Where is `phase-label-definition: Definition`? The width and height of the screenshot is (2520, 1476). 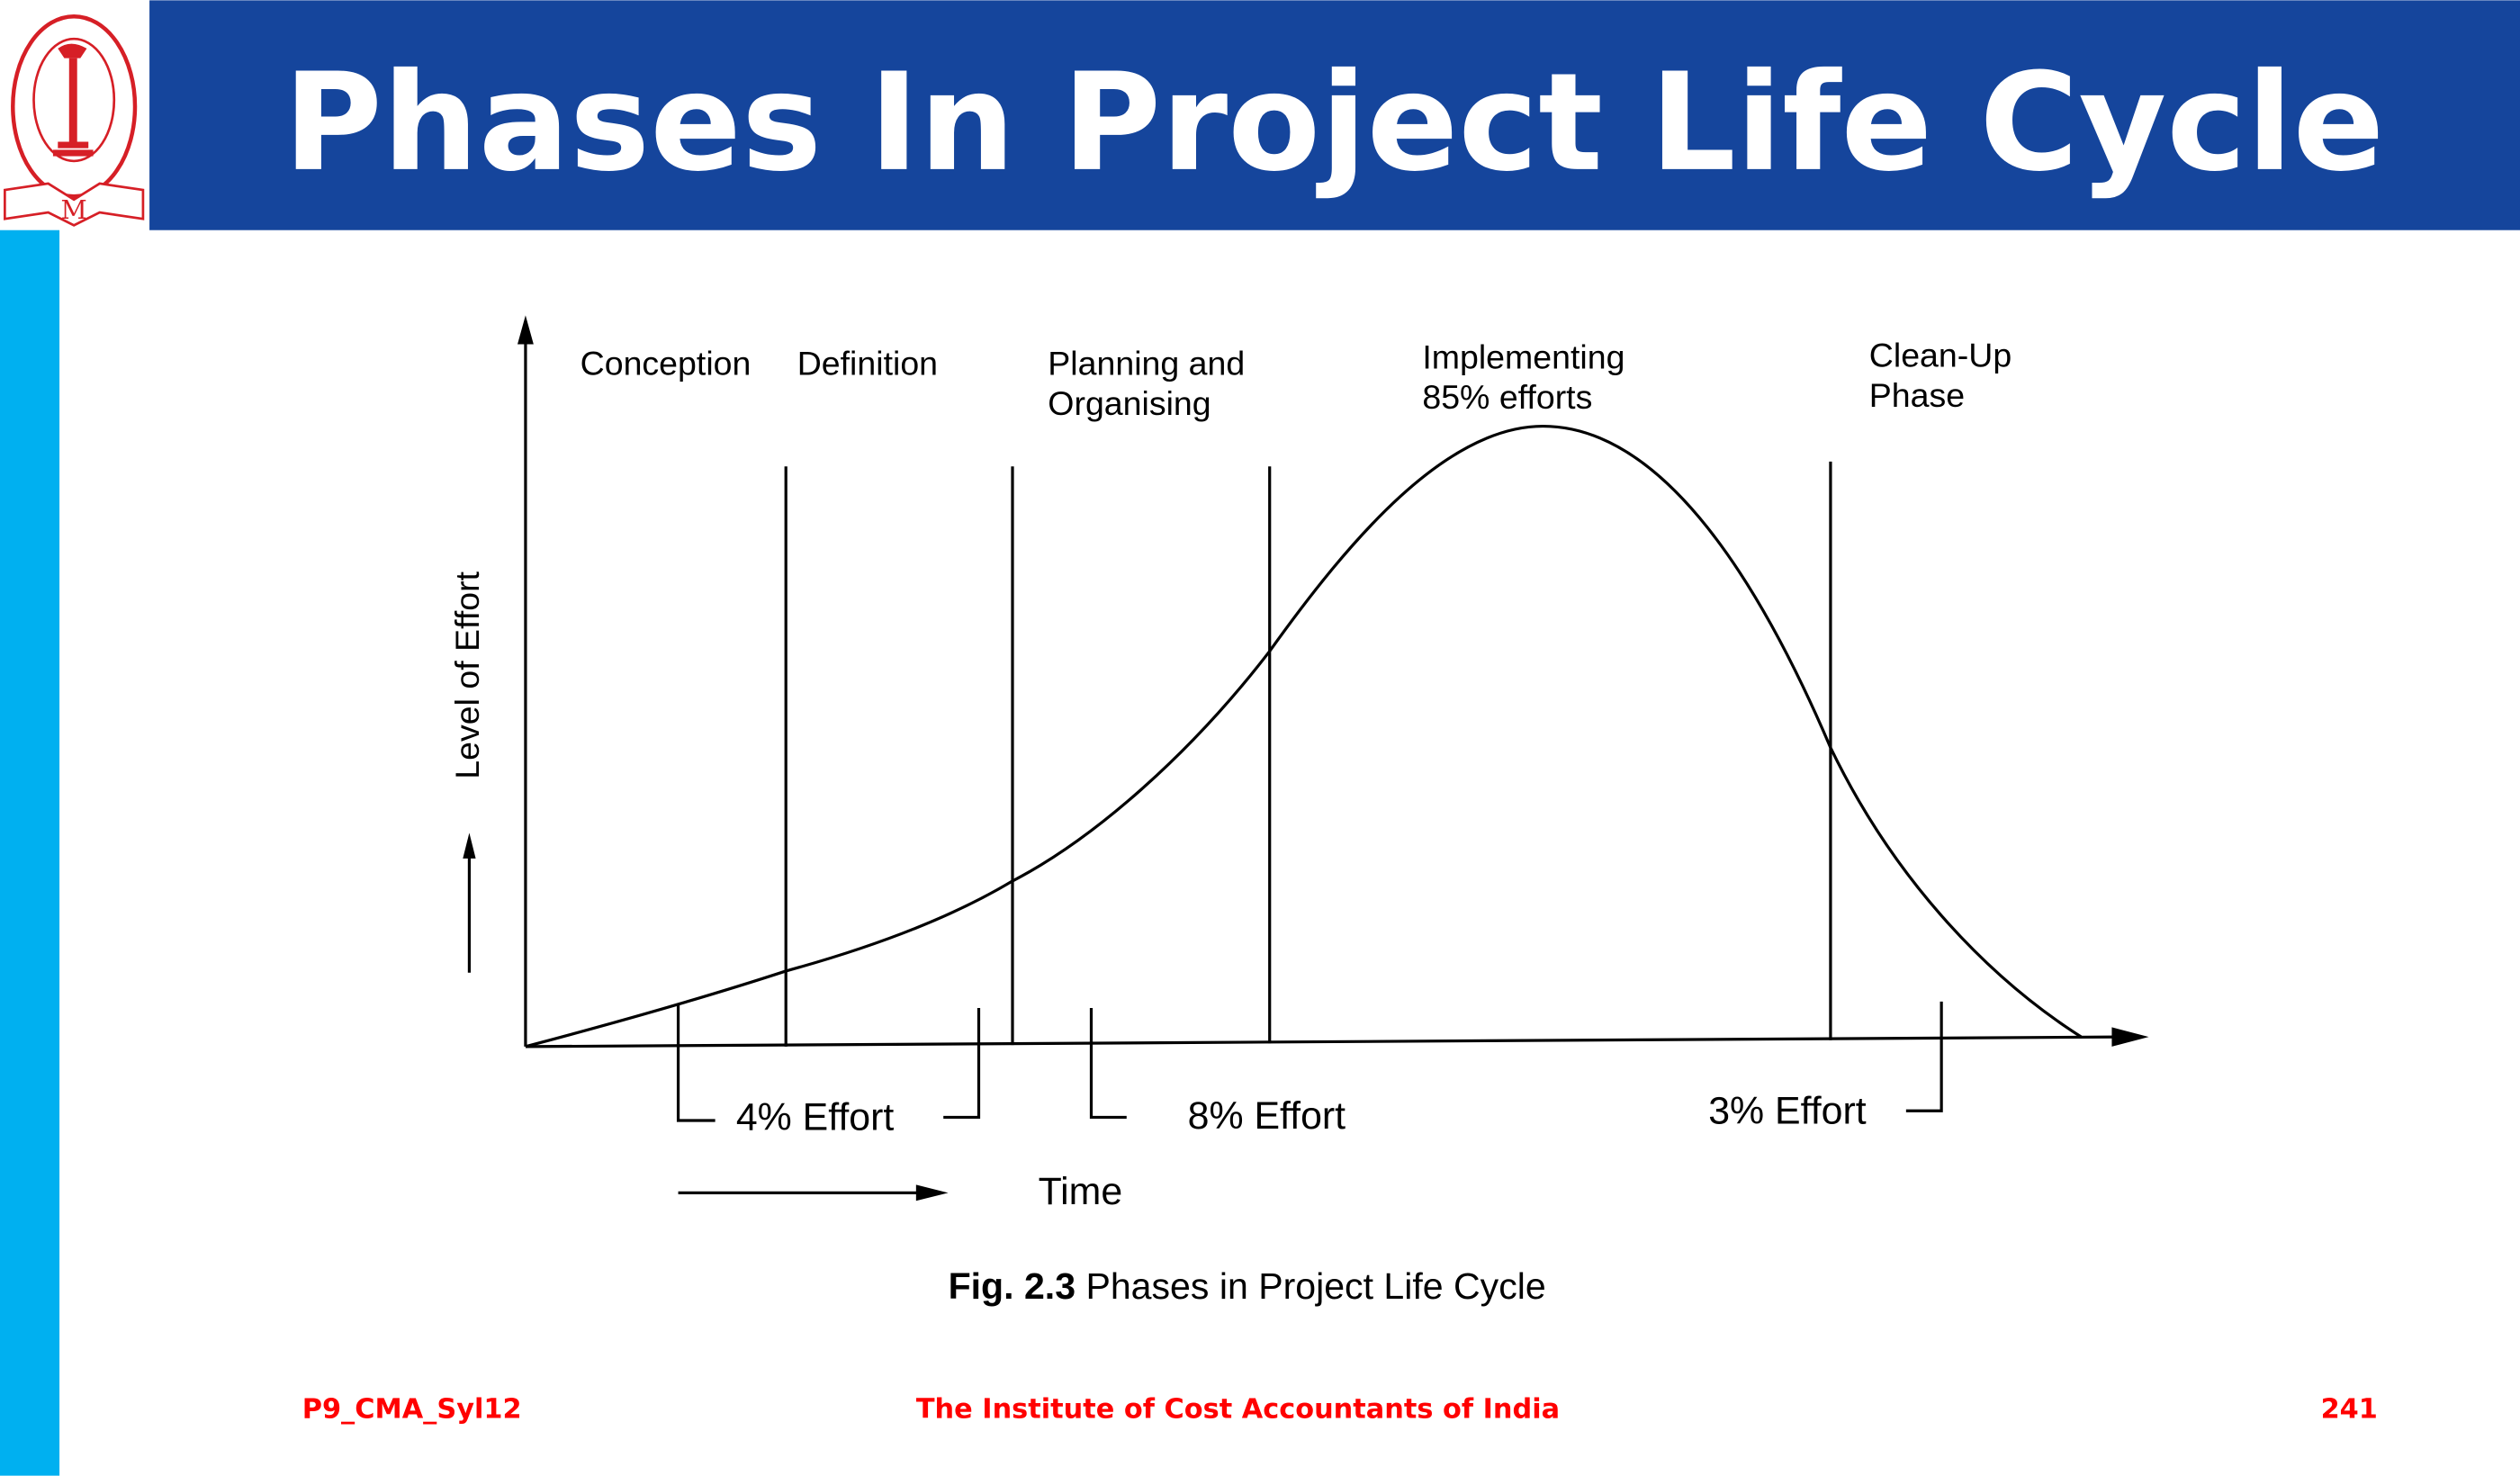
phase-label-definition: Definition is located at coordinates (867, 363).